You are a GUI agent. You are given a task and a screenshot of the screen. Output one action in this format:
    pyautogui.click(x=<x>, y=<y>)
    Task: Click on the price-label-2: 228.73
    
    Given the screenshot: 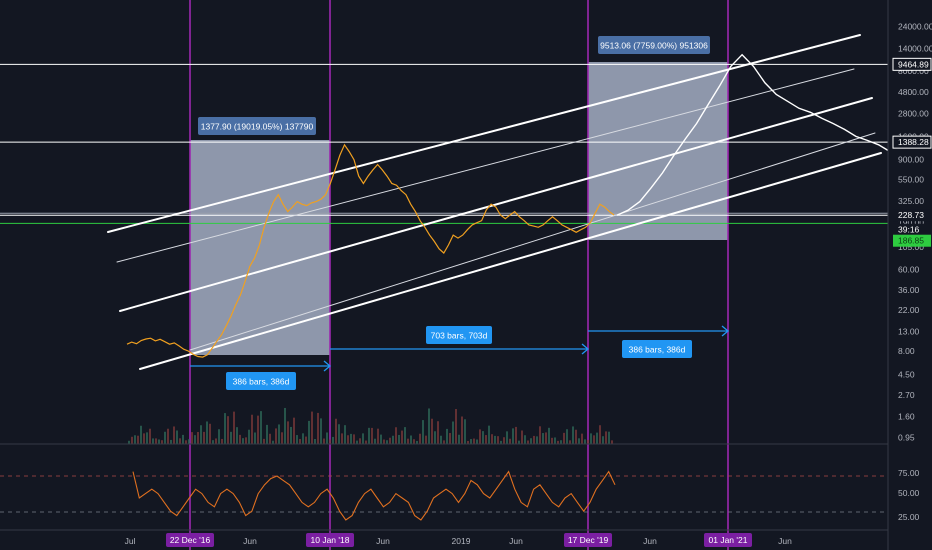 What is the action you would take?
    pyautogui.click(x=911, y=215)
    